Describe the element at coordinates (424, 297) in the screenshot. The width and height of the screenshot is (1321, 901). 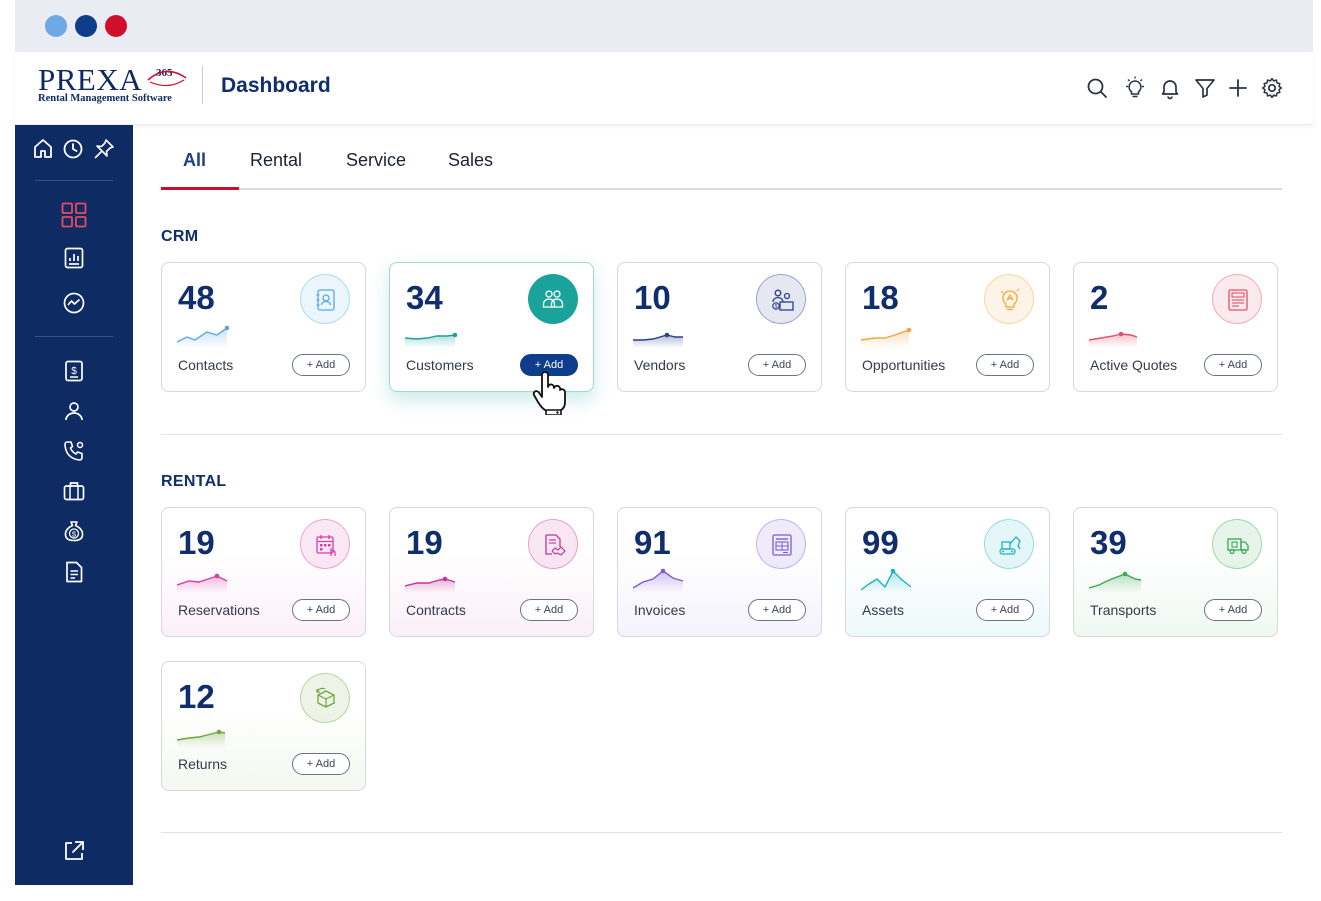
I see `card-value: 34` at that location.